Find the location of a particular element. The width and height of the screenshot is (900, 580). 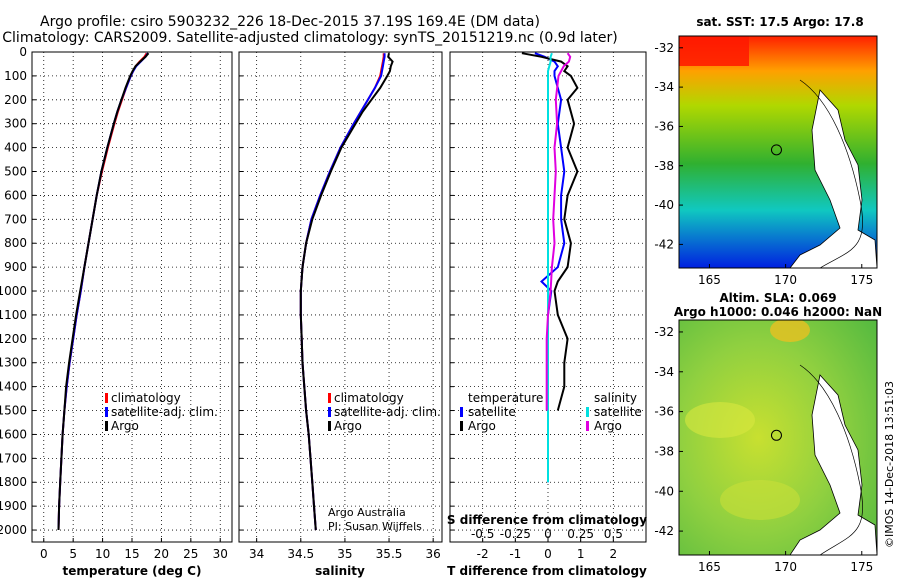

sst-map-title: sat. SST: 17.5 Argo: 17.8 is located at coordinates (779, 22).